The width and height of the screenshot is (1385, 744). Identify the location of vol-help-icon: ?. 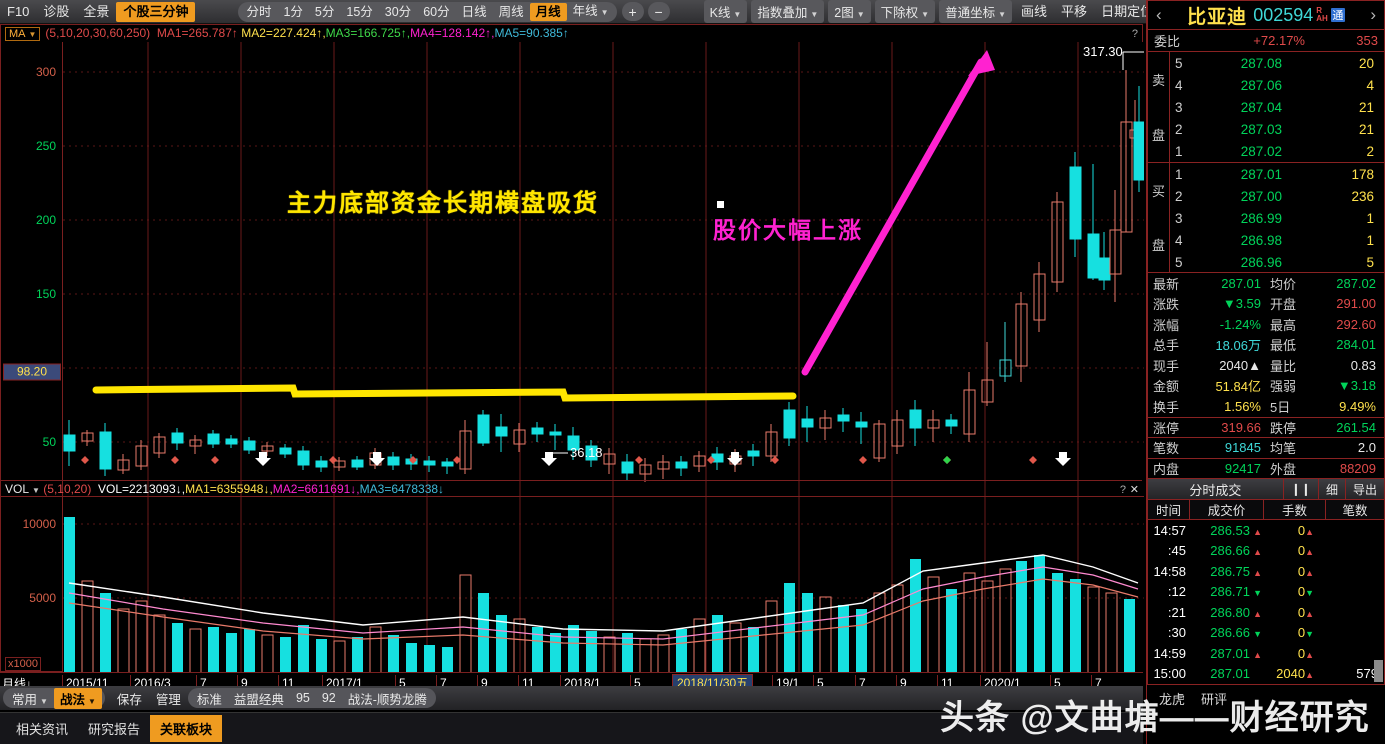
(1122, 490).